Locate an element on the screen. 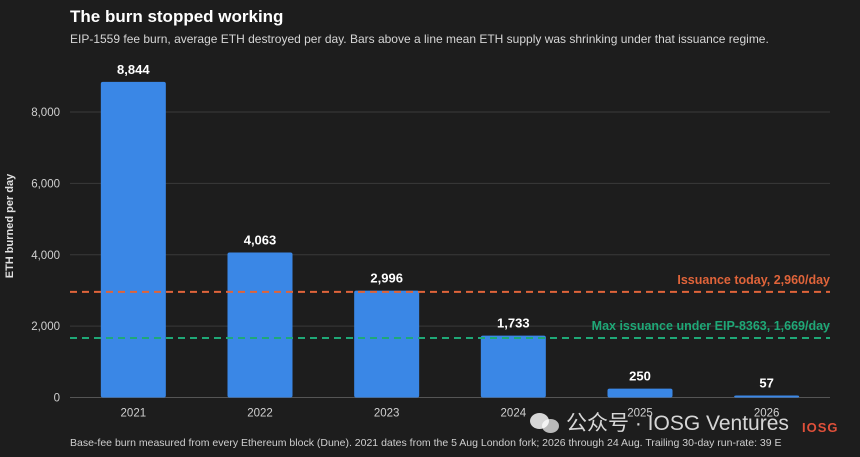  watermark-text: 公众号 · IOSG Ventures is located at coordinates (677, 423).